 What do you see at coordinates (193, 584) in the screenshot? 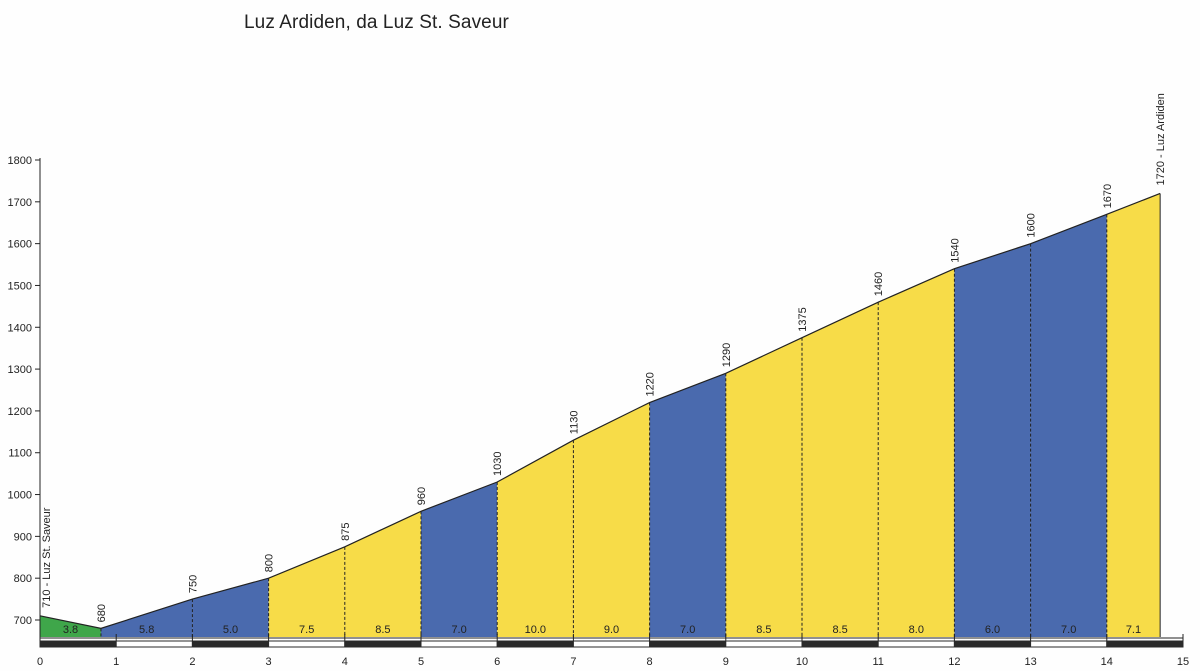
I see `elevation-label: 750` at bounding box center [193, 584].